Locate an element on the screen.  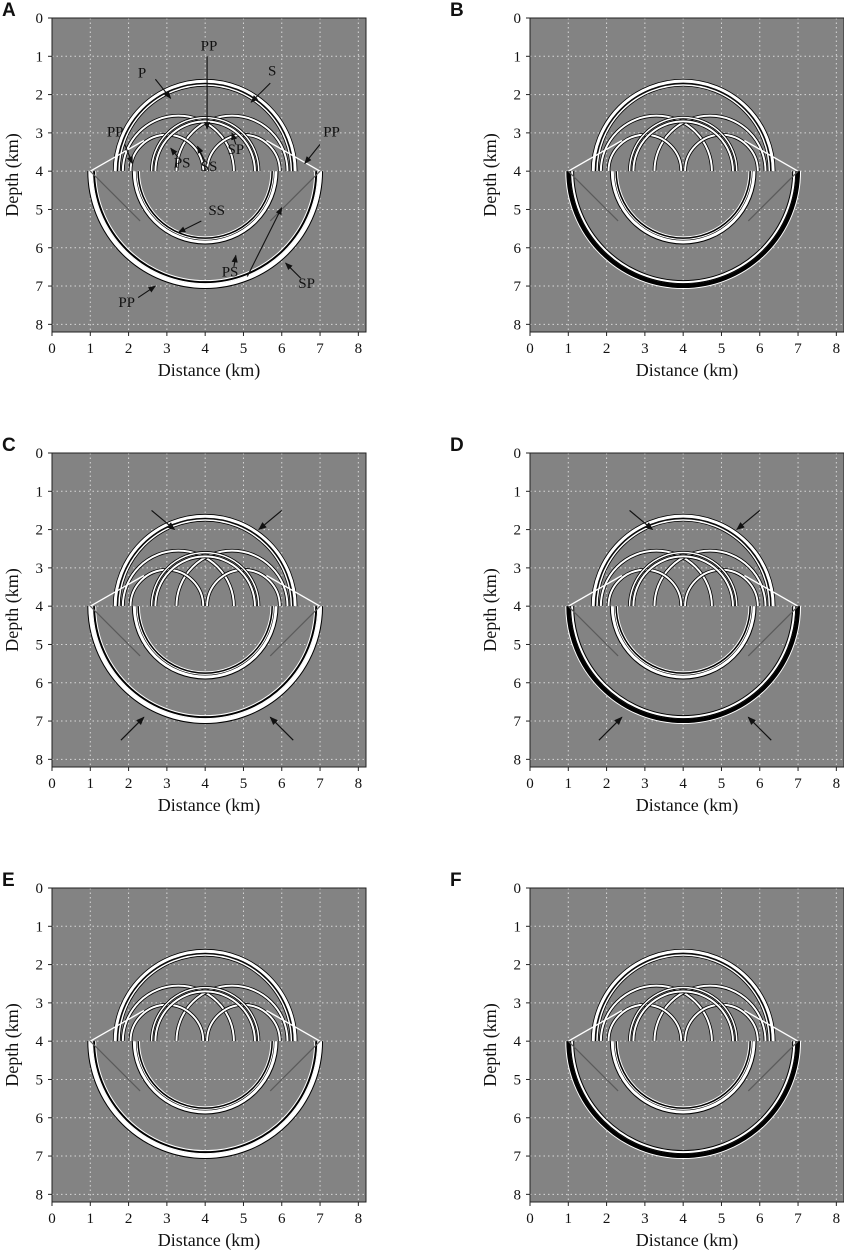
y-tick-label: 1 is located at coordinates (40, 492).